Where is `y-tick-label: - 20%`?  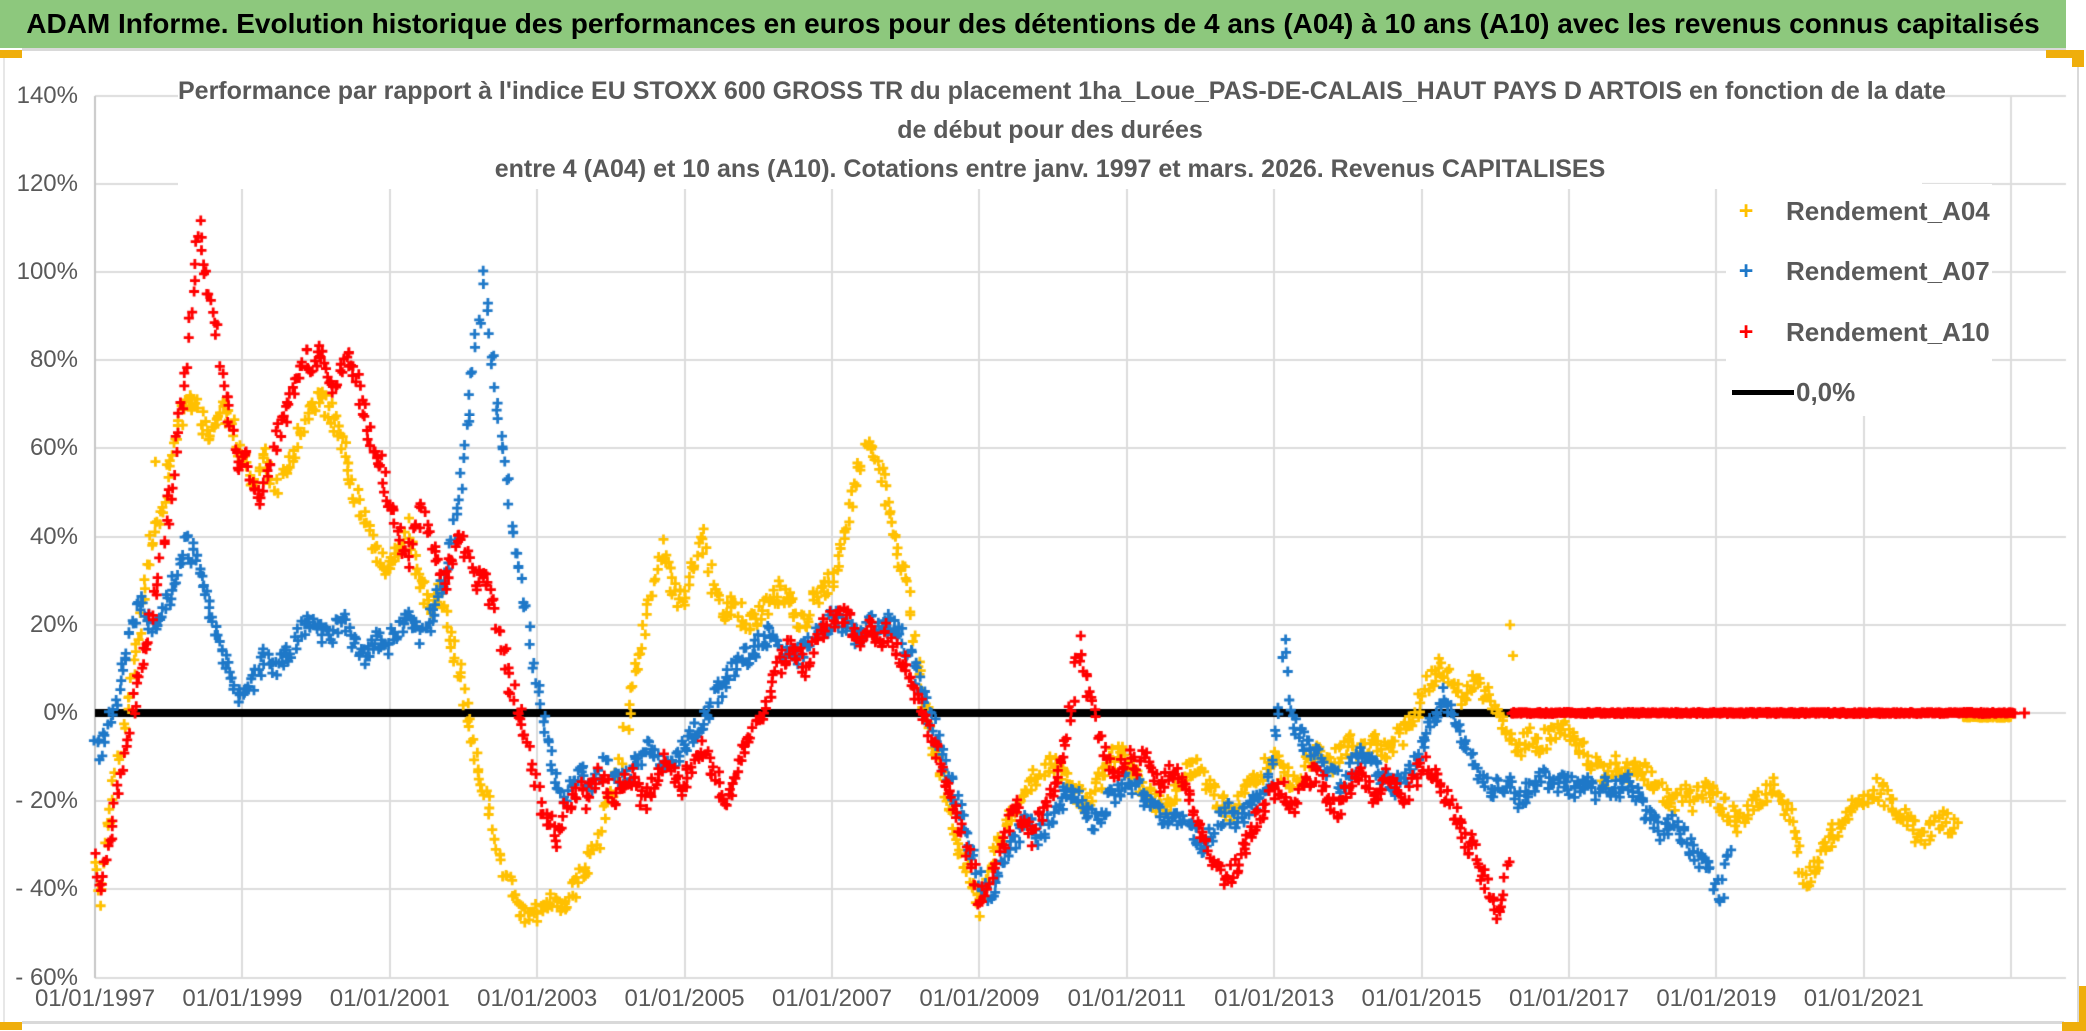 y-tick-label: - 20% is located at coordinates (46, 801).